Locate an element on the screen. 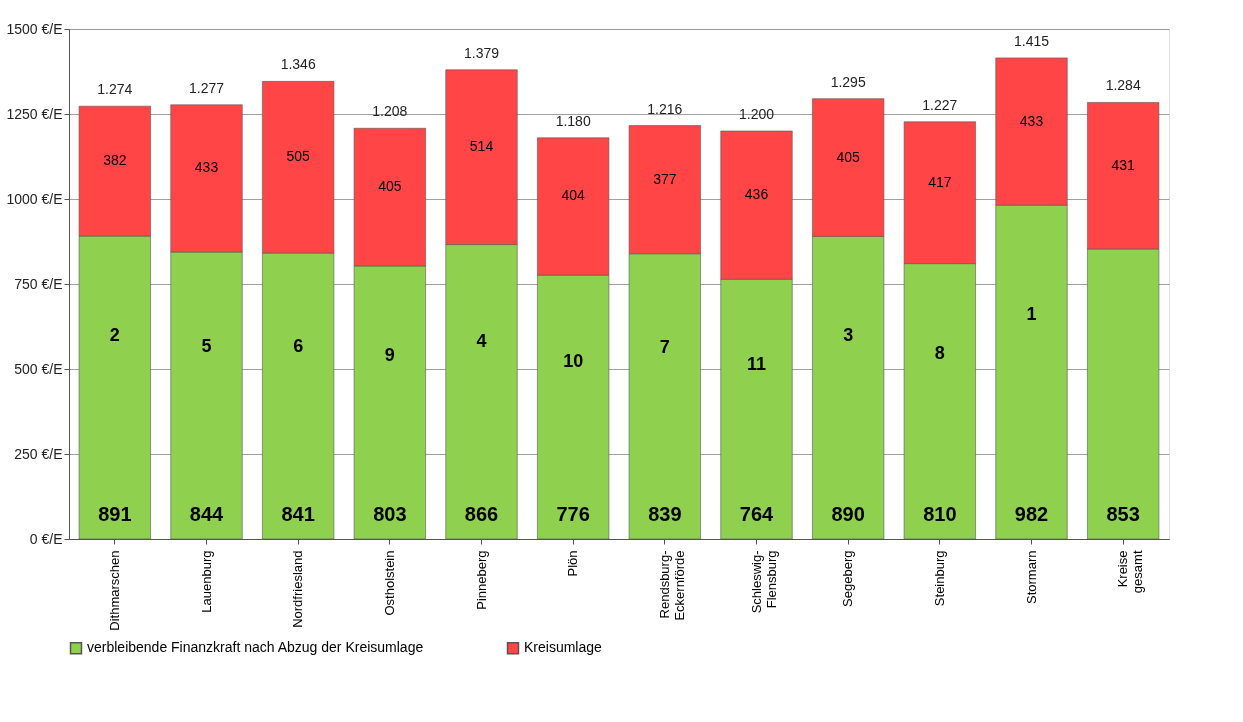  x-tick-label: Stormarn is located at coordinates (1031, 577).